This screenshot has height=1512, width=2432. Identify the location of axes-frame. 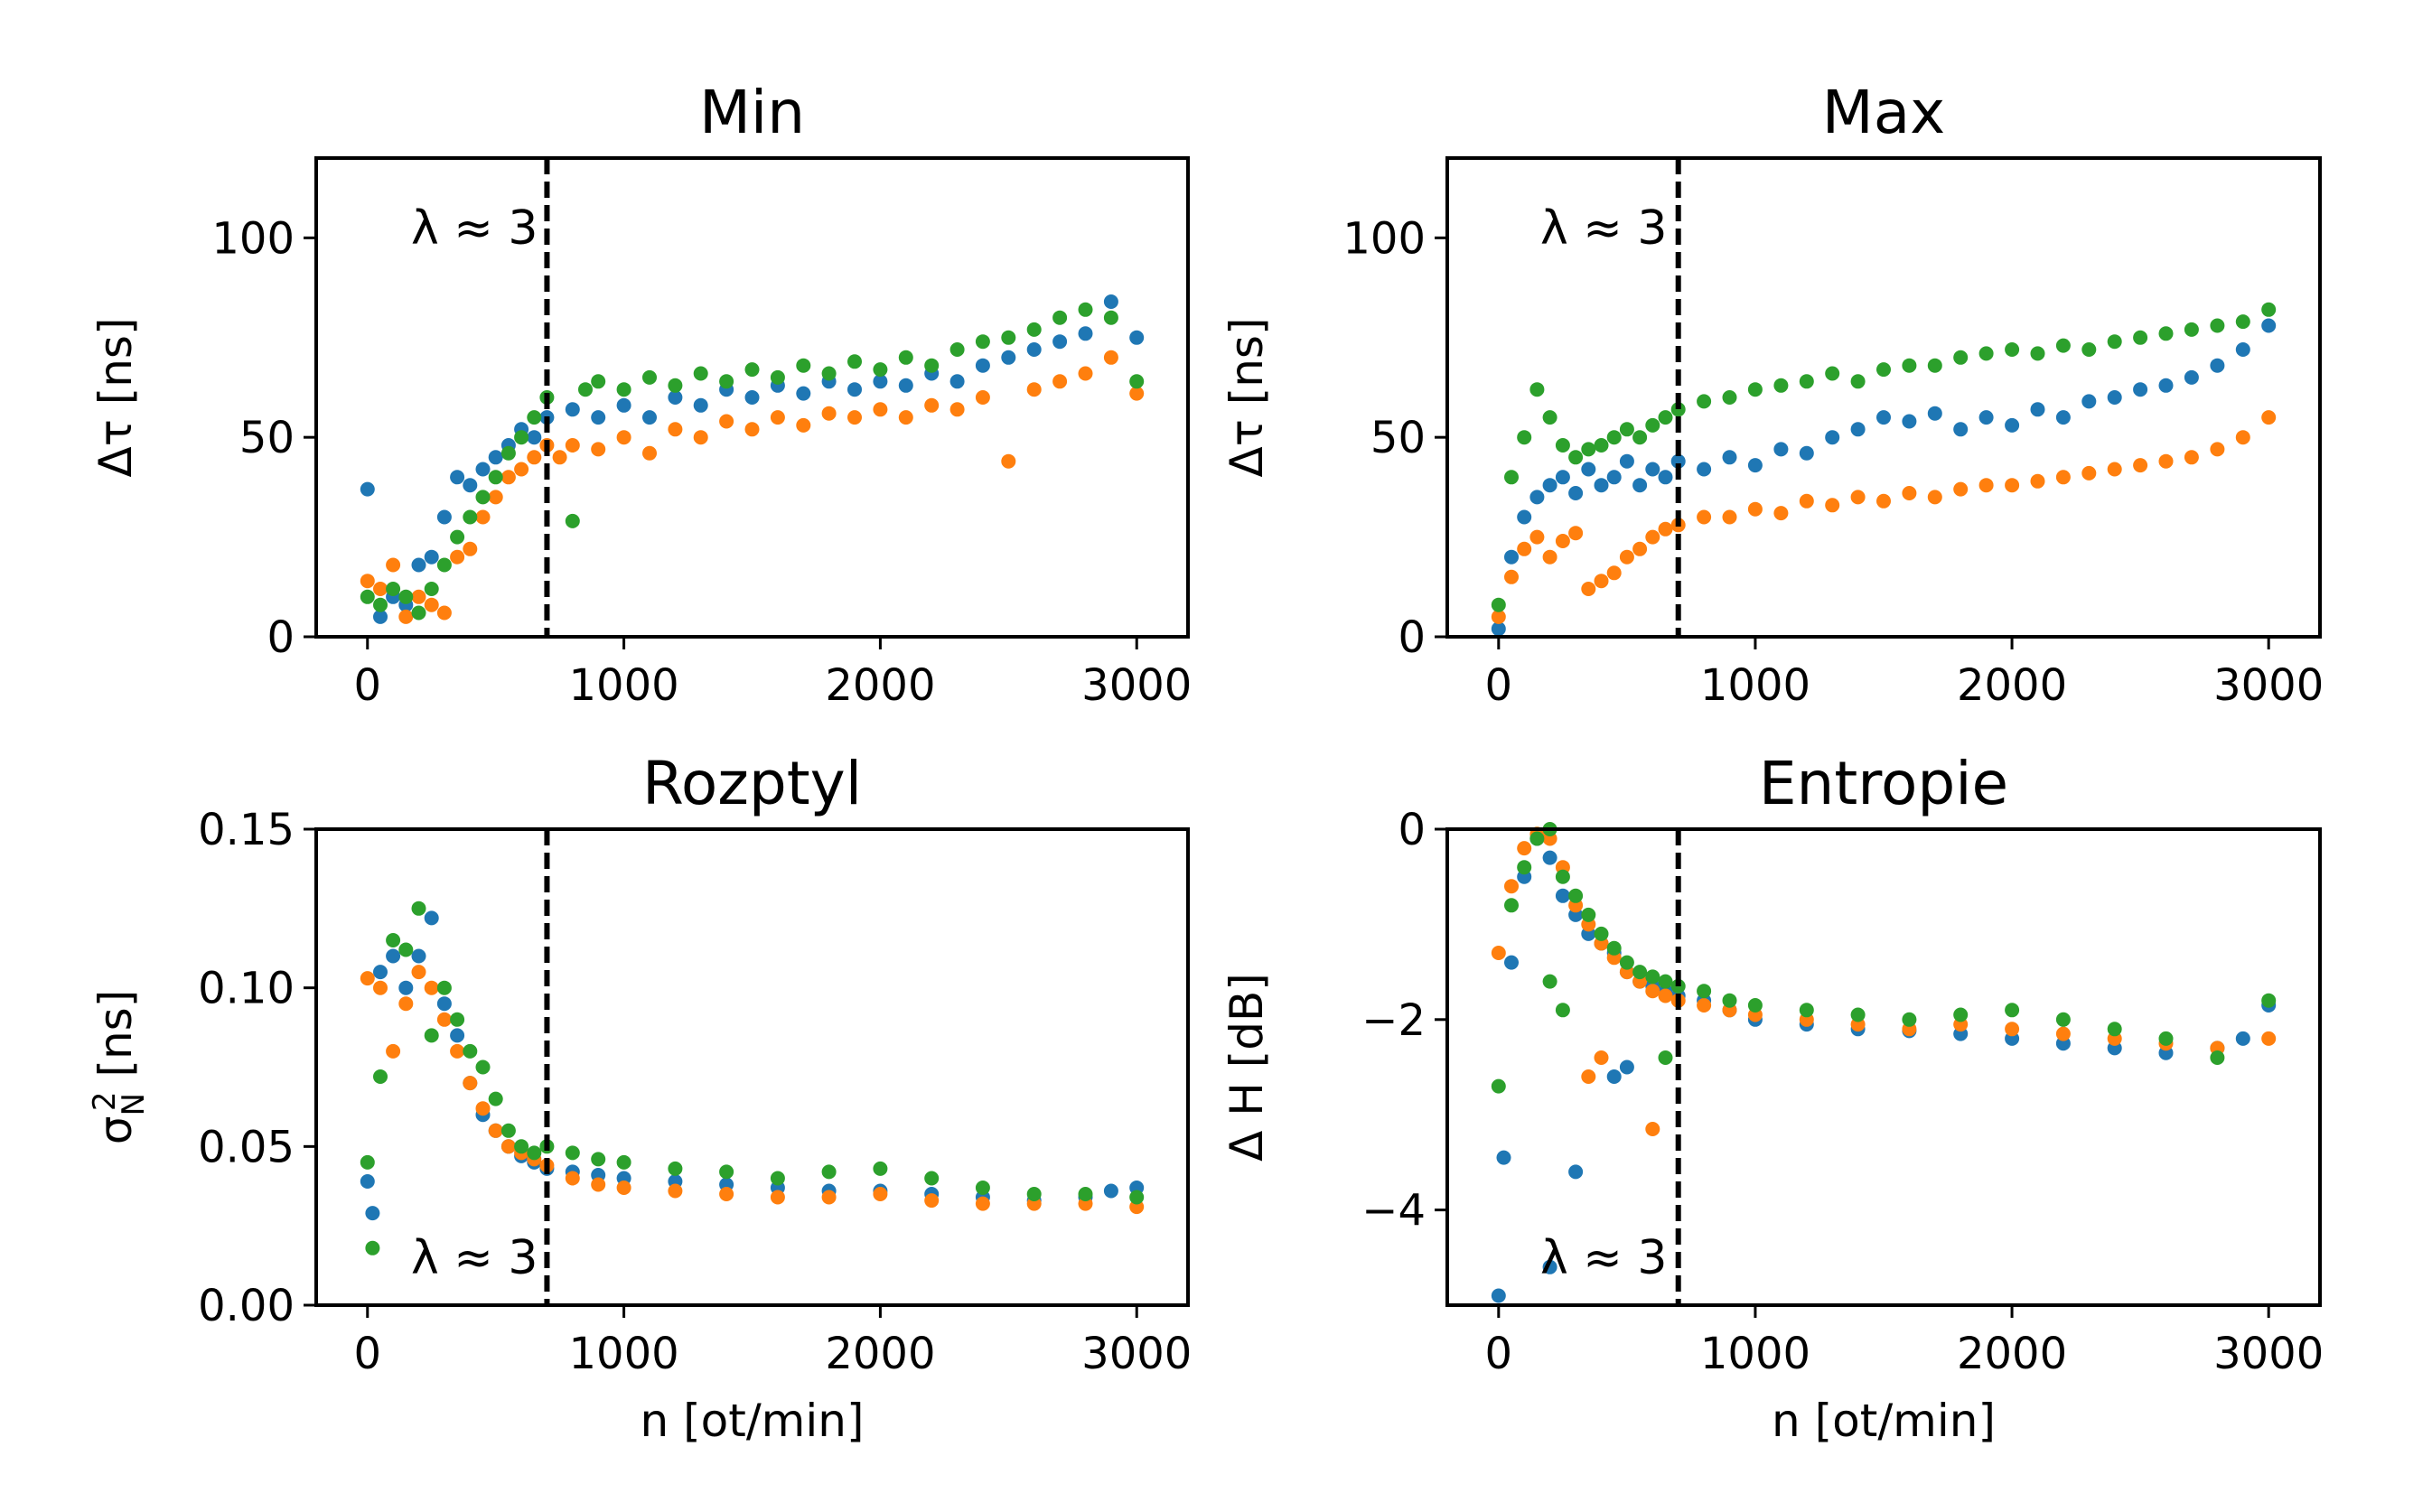
(752, 397).